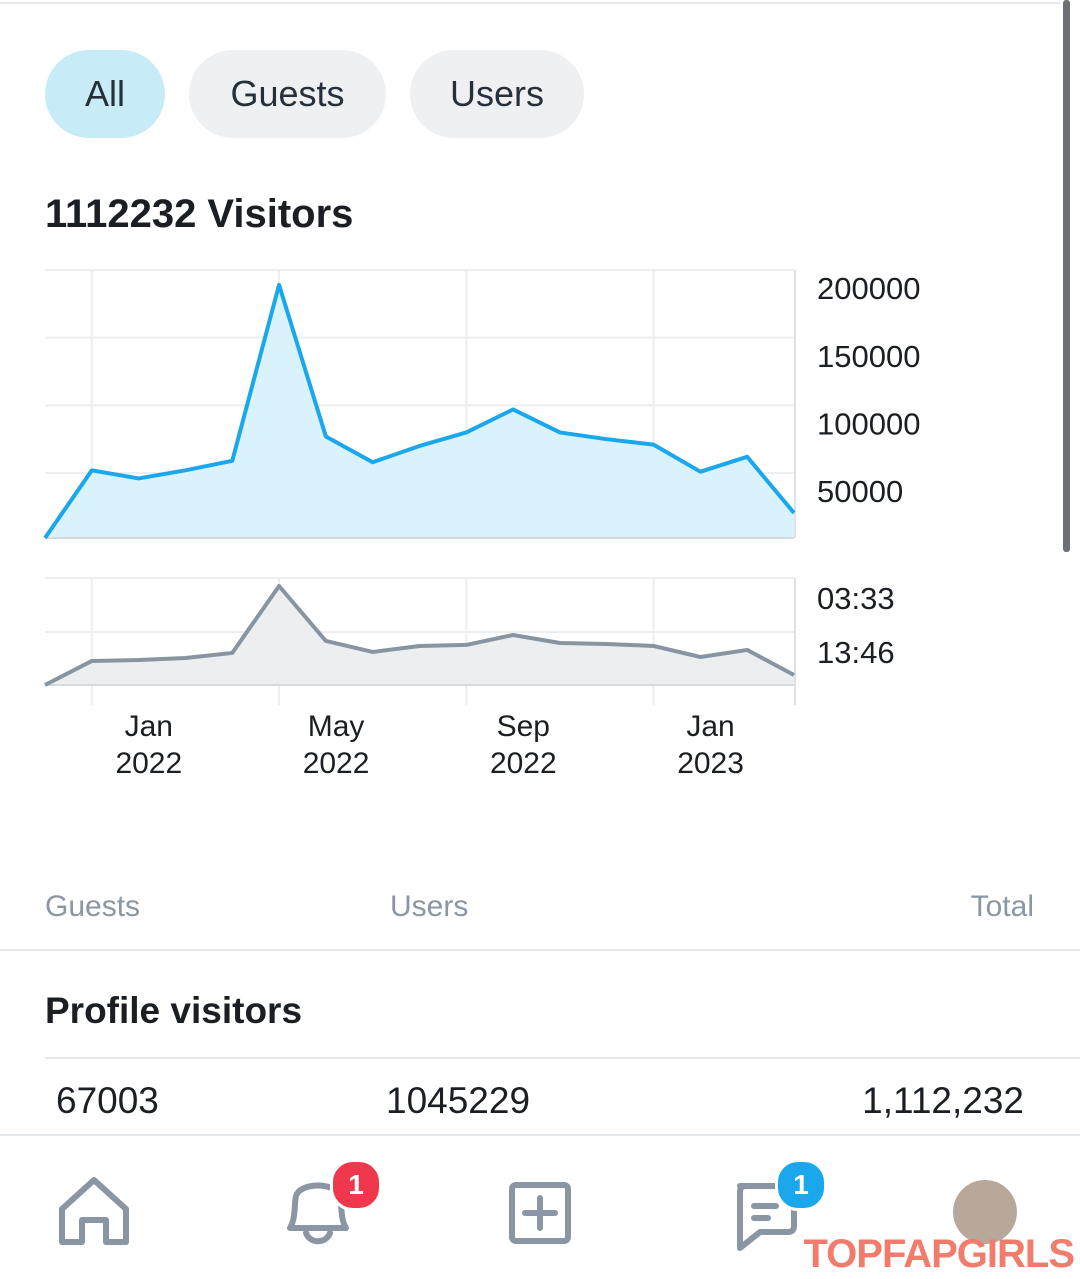  I want to click on message-badge: 1, so click(801, 1185).